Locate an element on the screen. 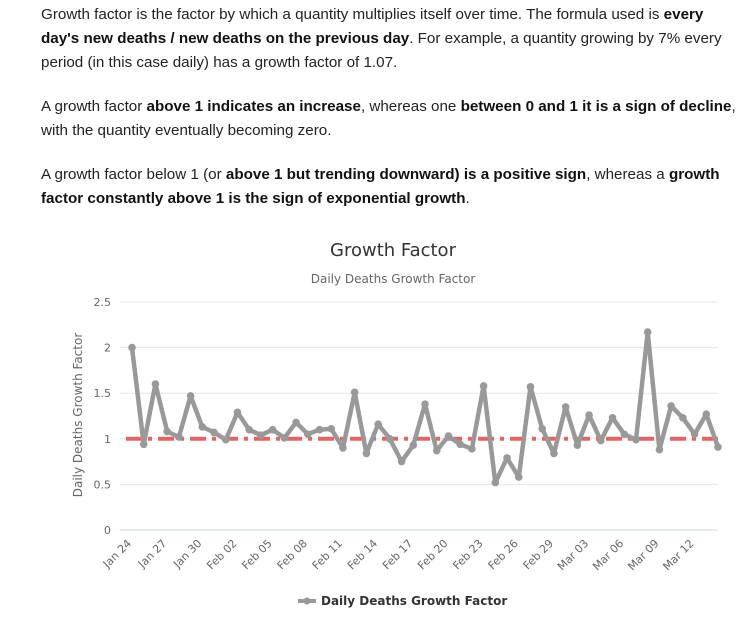 The image size is (753, 629). x-tick-label: Feb 02 is located at coordinates (221, 554).